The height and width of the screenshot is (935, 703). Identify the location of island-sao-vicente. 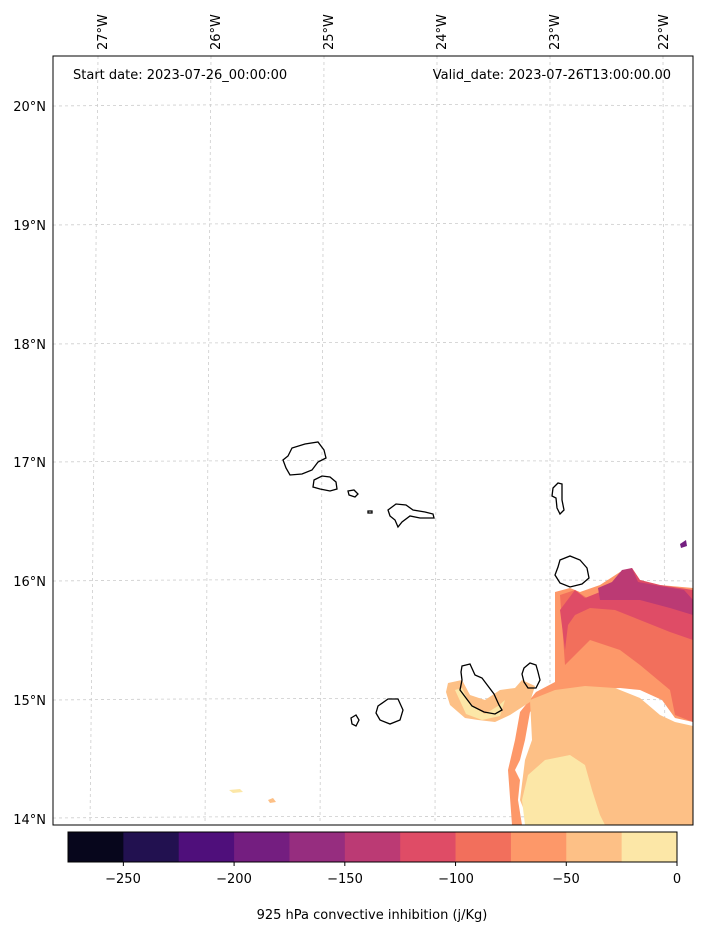
(325, 483).